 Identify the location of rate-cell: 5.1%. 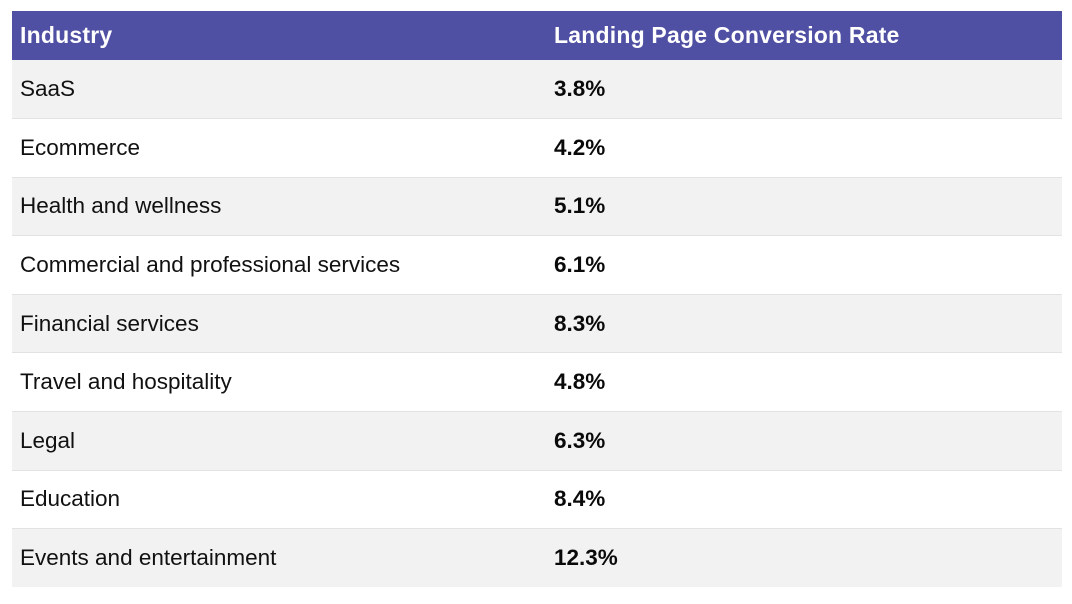
(580, 206).